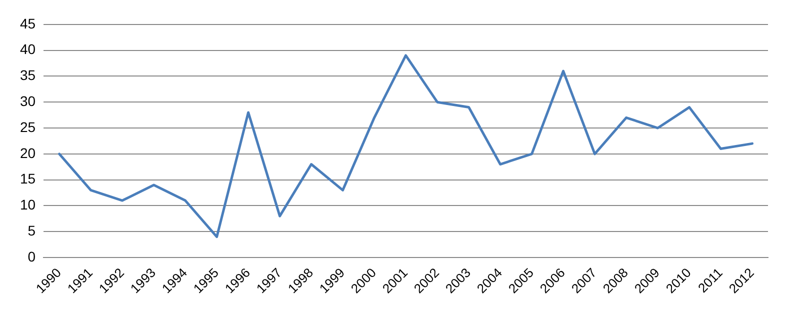  What do you see at coordinates (28, 126) in the screenshot?
I see `y-tick-label: 25` at bounding box center [28, 126].